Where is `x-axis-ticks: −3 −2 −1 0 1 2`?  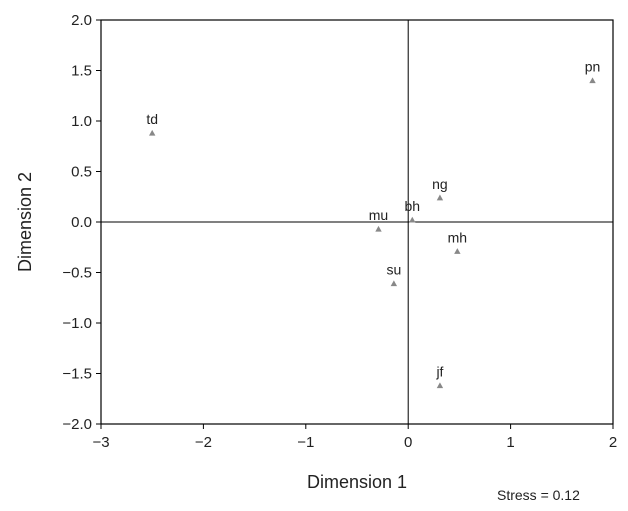
x-axis-ticks: −3 −2 −1 0 1 2 is located at coordinates (354, 437).